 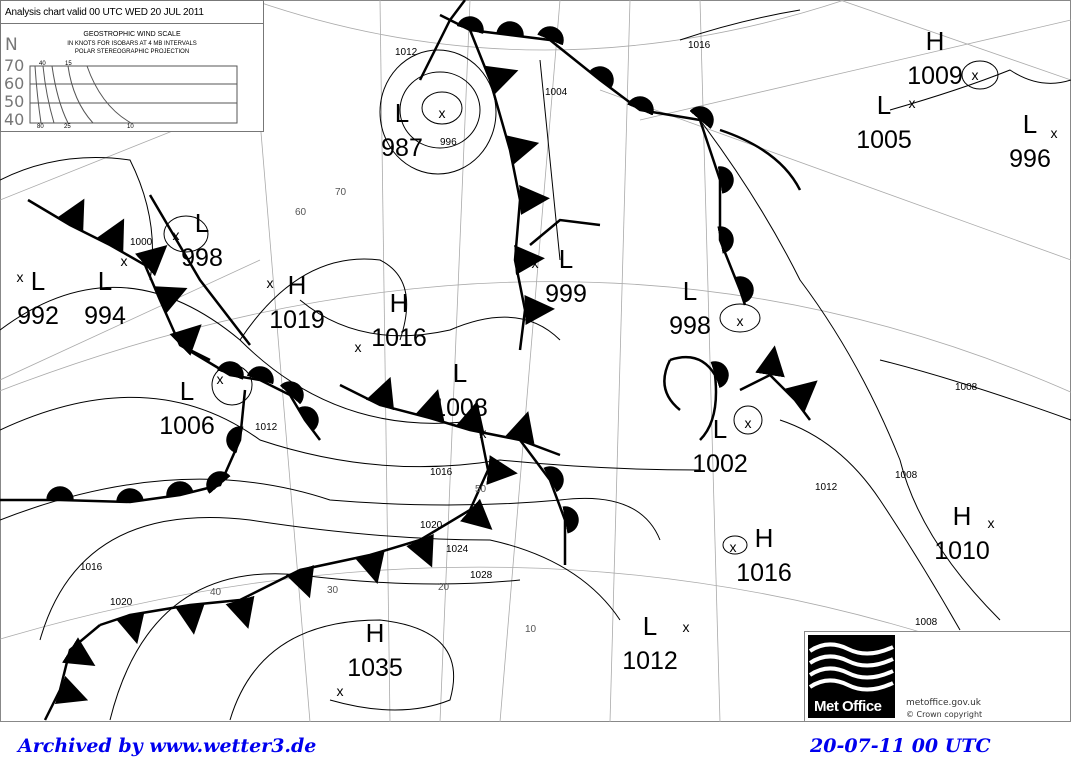 What do you see at coordinates (38, 298) in the screenshot?
I see `pressure-centre-low: L 992` at bounding box center [38, 298].